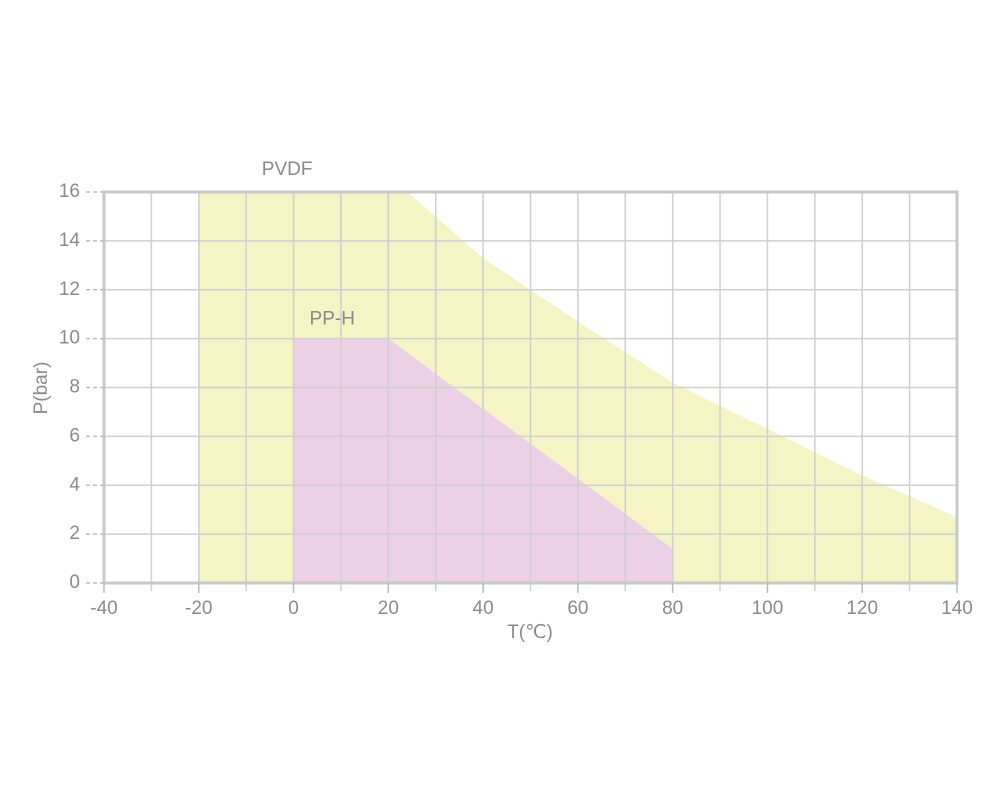 This screenshot has height=805, width=1000. Describe the element at coordinates (388, 608) in the screenshot. I see `x-tick-label: 20` at that location.